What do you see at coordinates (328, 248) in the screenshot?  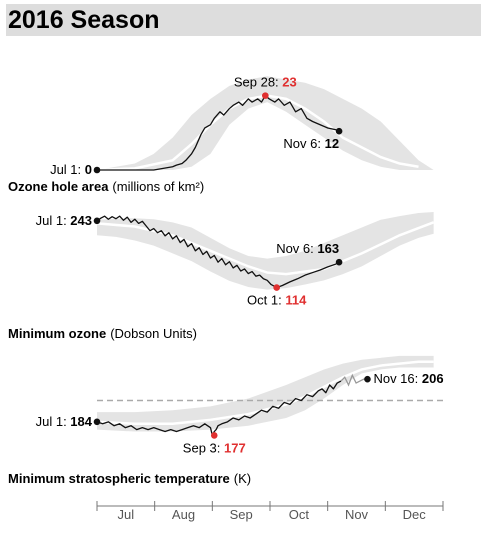 I see `minimum_ozone-annotation-value-2: 163` at bounding box center [328, 248].